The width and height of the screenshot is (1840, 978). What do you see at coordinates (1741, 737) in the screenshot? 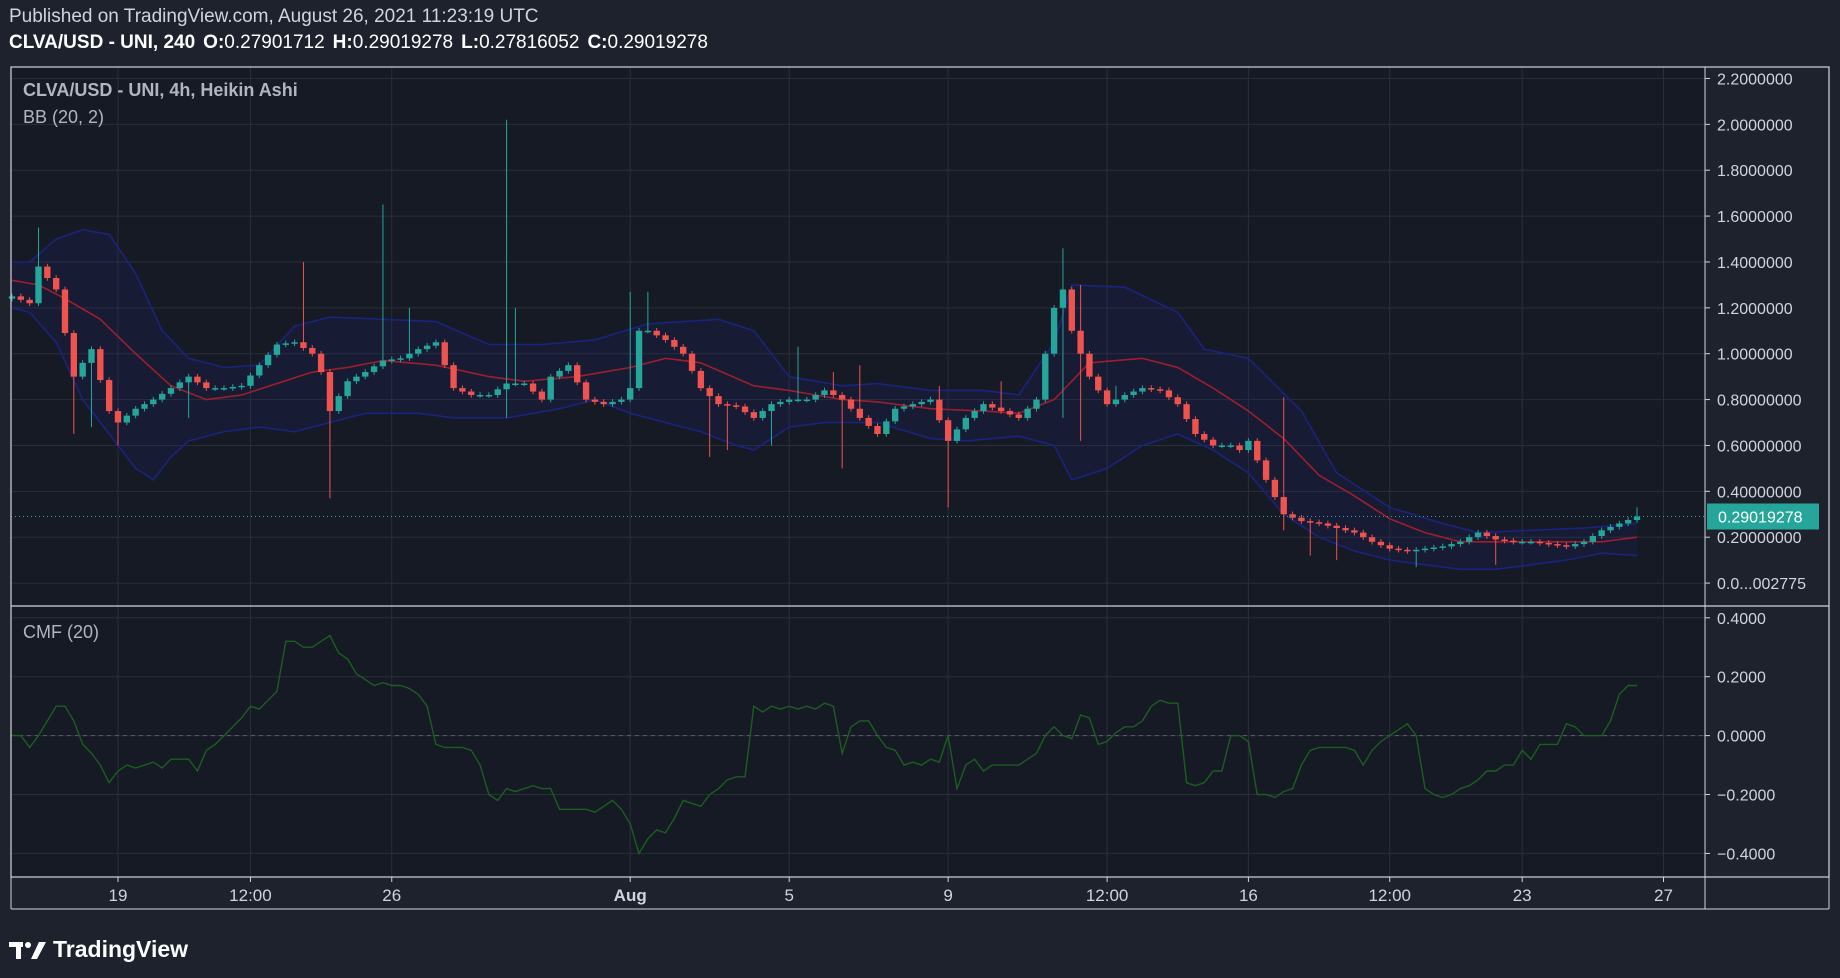
I see `cmf-axis-tick-label: 0.0000` at bounding box center [1741, 737].